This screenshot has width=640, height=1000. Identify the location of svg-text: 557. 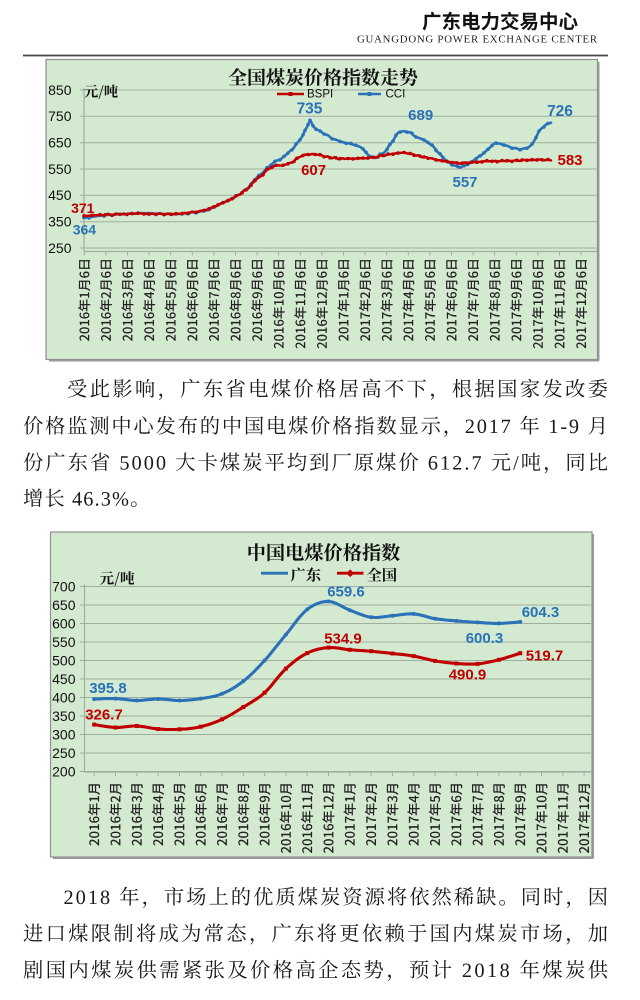
(464, 182).